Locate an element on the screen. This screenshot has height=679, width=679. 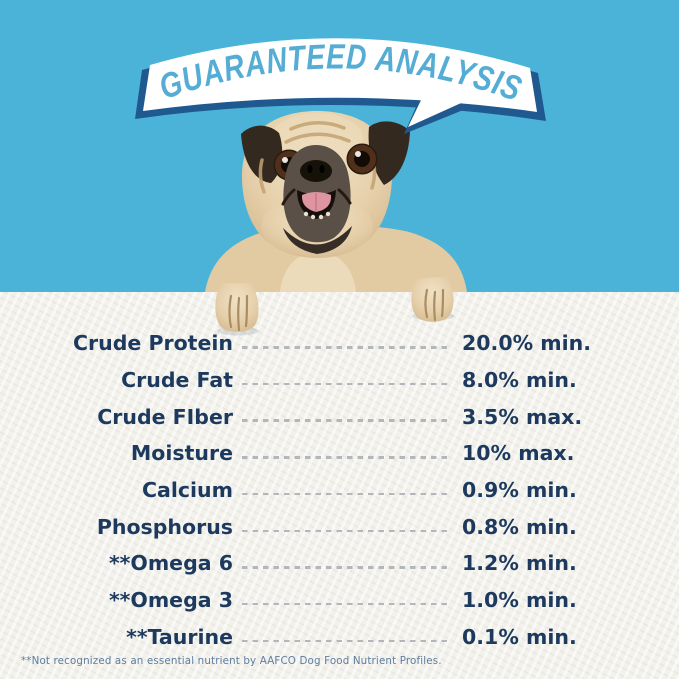
pug-body-and-head is located at coordinates (336, 201).